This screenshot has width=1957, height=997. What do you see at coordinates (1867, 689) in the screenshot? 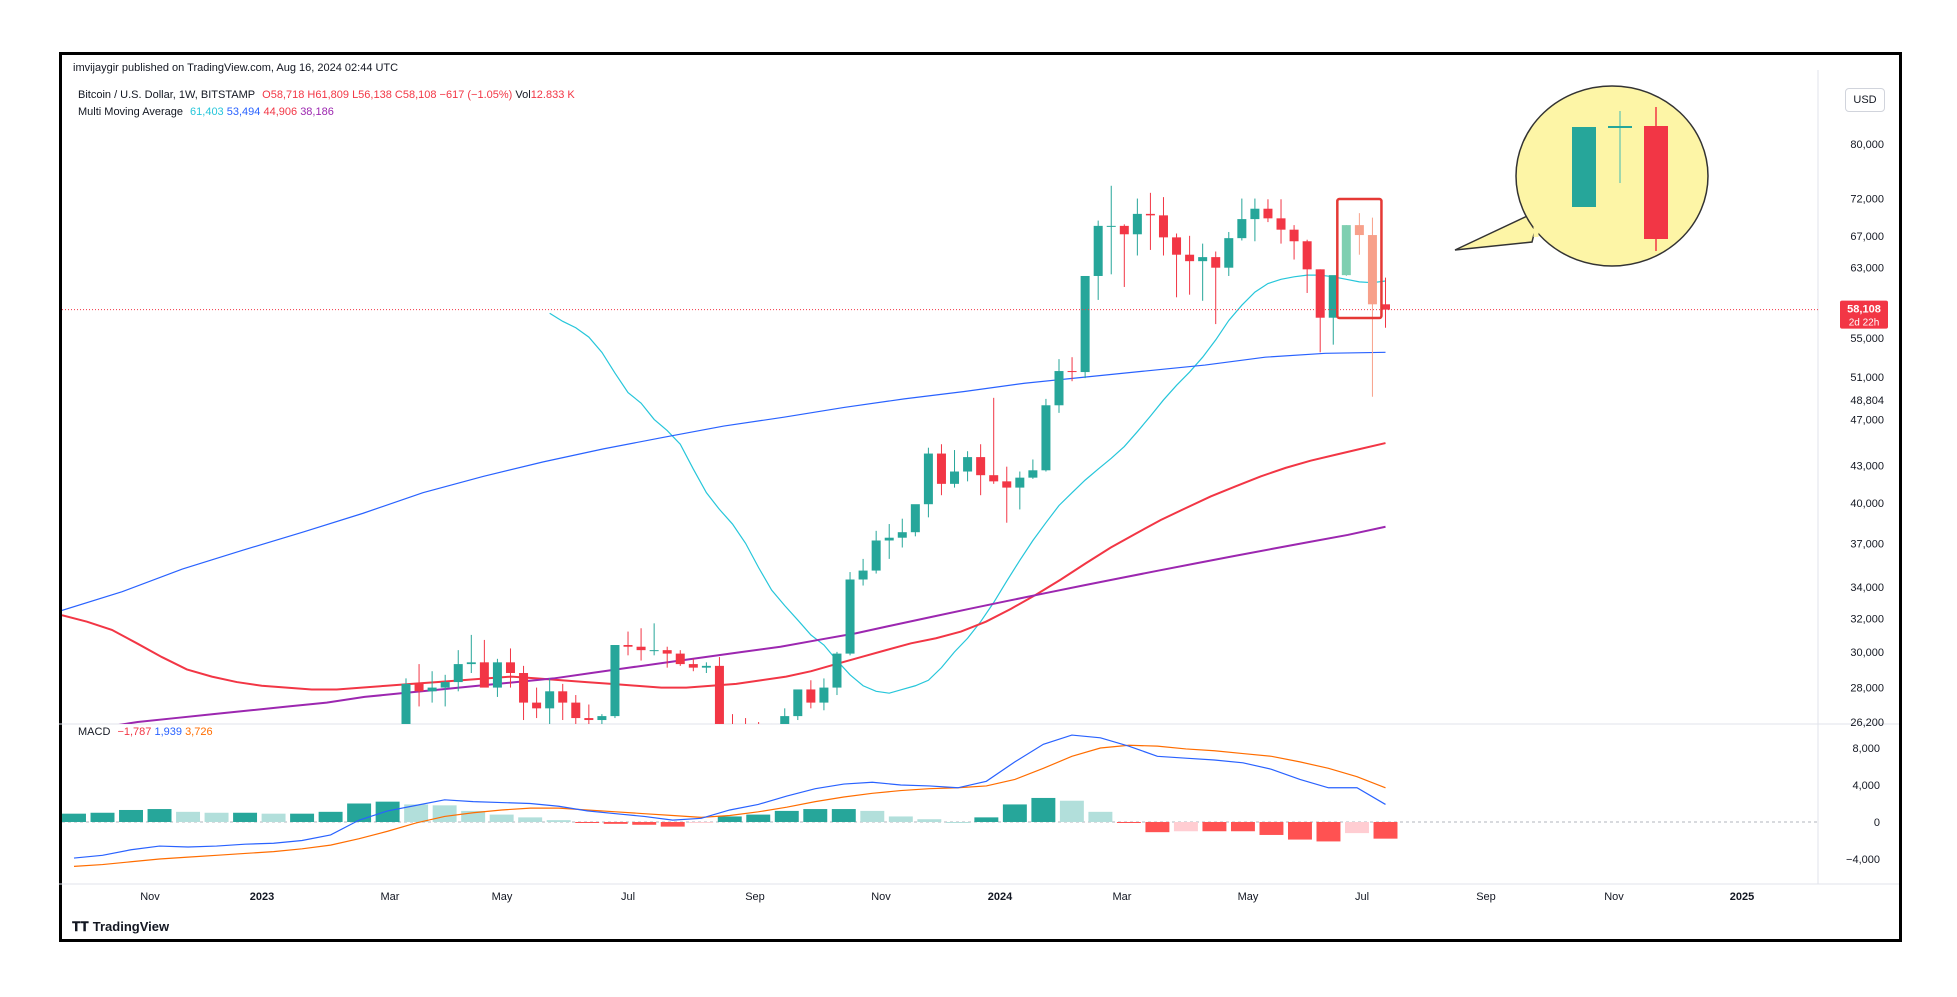
I see `price-tick-label: 28,000` at bounding box center [1867, 689].